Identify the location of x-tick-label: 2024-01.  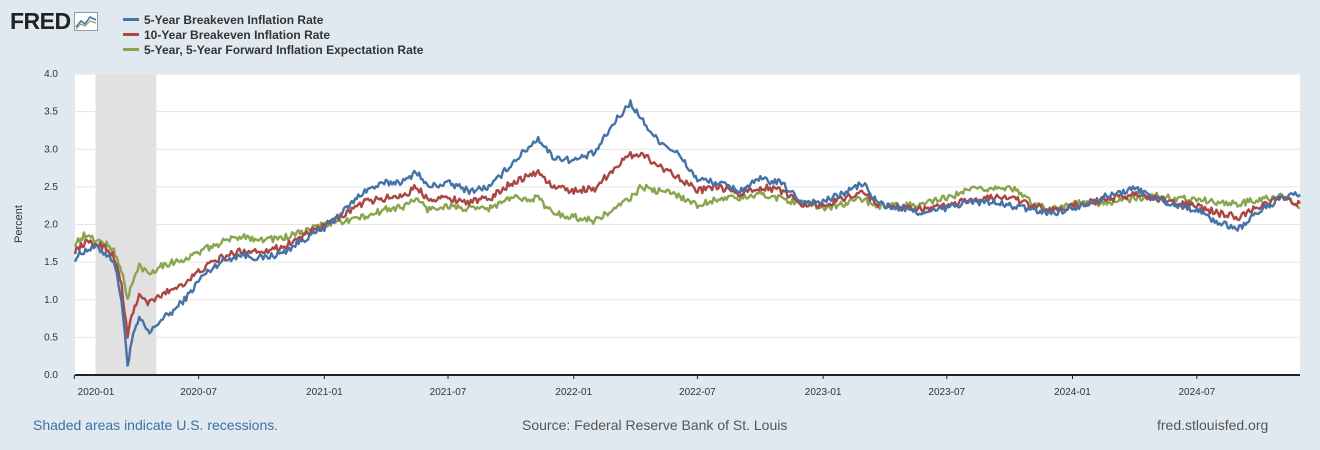
(1072, 392).